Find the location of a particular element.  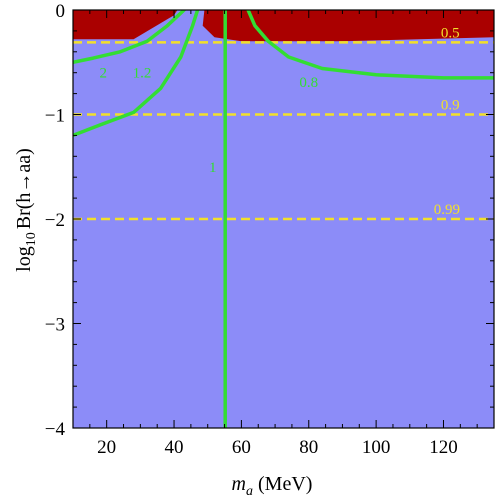

green-contour-label: 1.2 is located at coordinates (142, 74).